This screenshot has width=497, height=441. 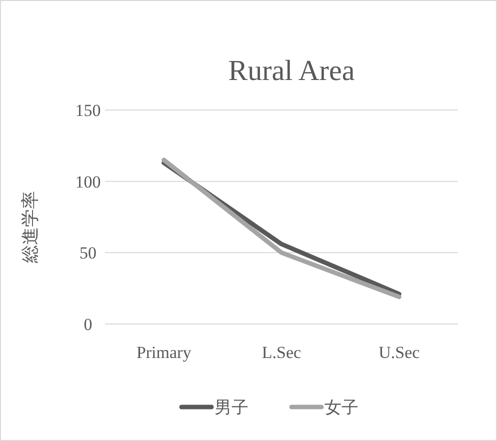 I want to click on legend-label: 女子, so click(x=341, y=407).